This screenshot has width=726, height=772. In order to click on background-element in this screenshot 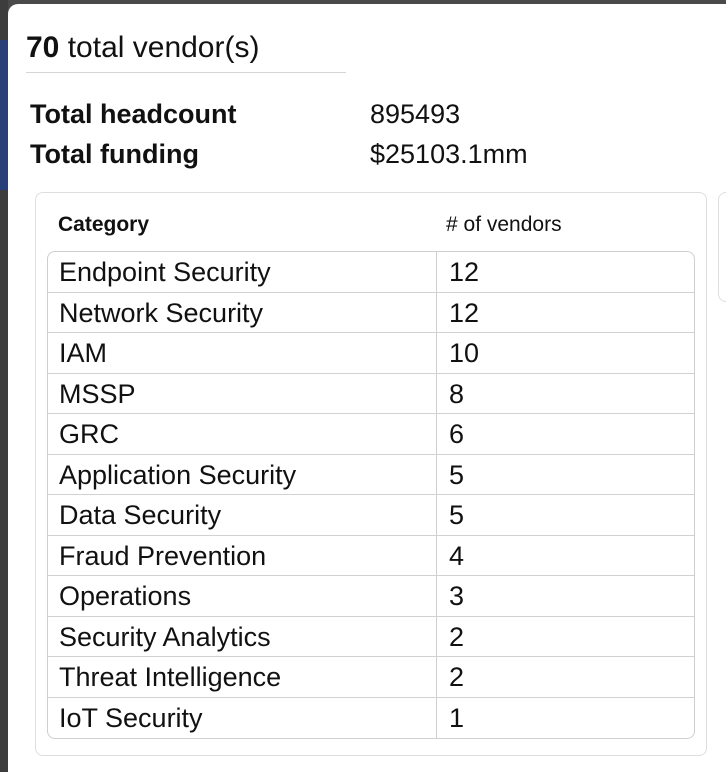, I will do `click(4, 115)`.